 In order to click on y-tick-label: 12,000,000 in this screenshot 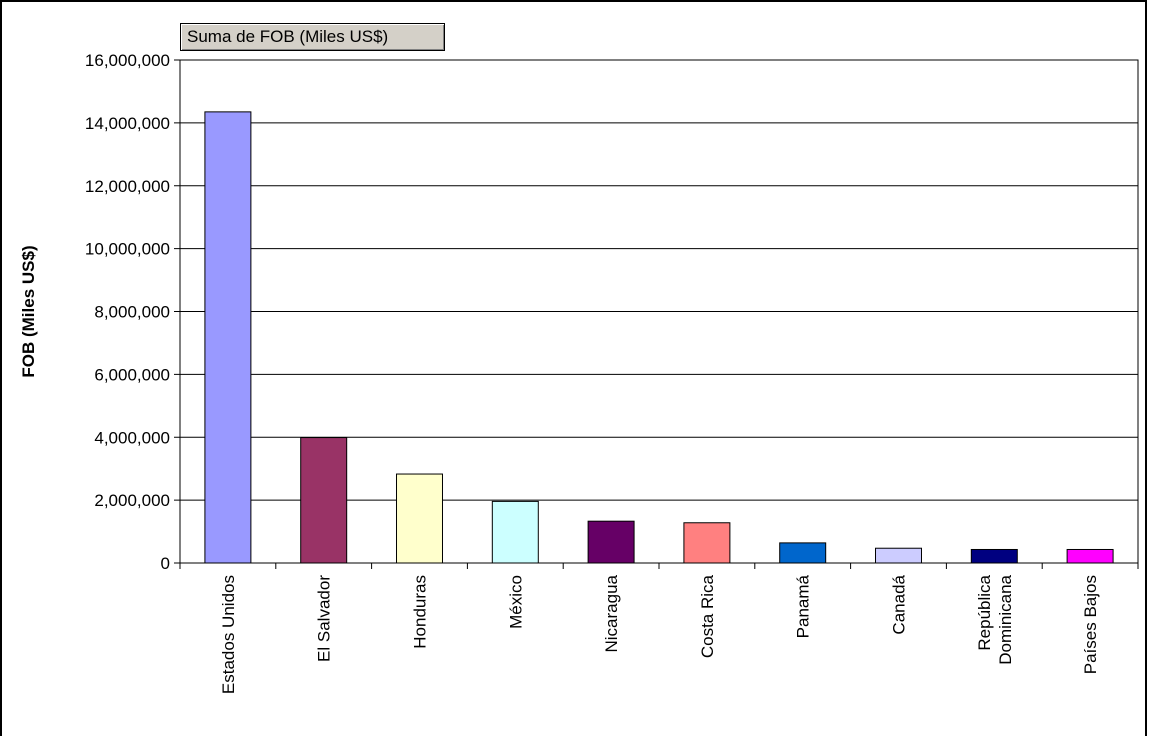, I will do `click(127, 186)`.